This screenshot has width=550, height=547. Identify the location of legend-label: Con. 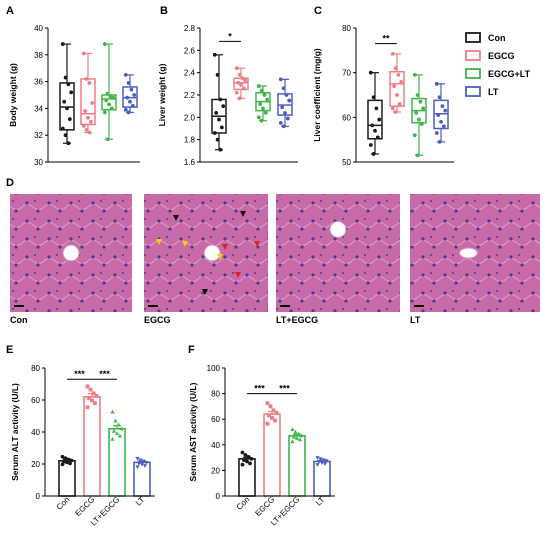
(497, 38).